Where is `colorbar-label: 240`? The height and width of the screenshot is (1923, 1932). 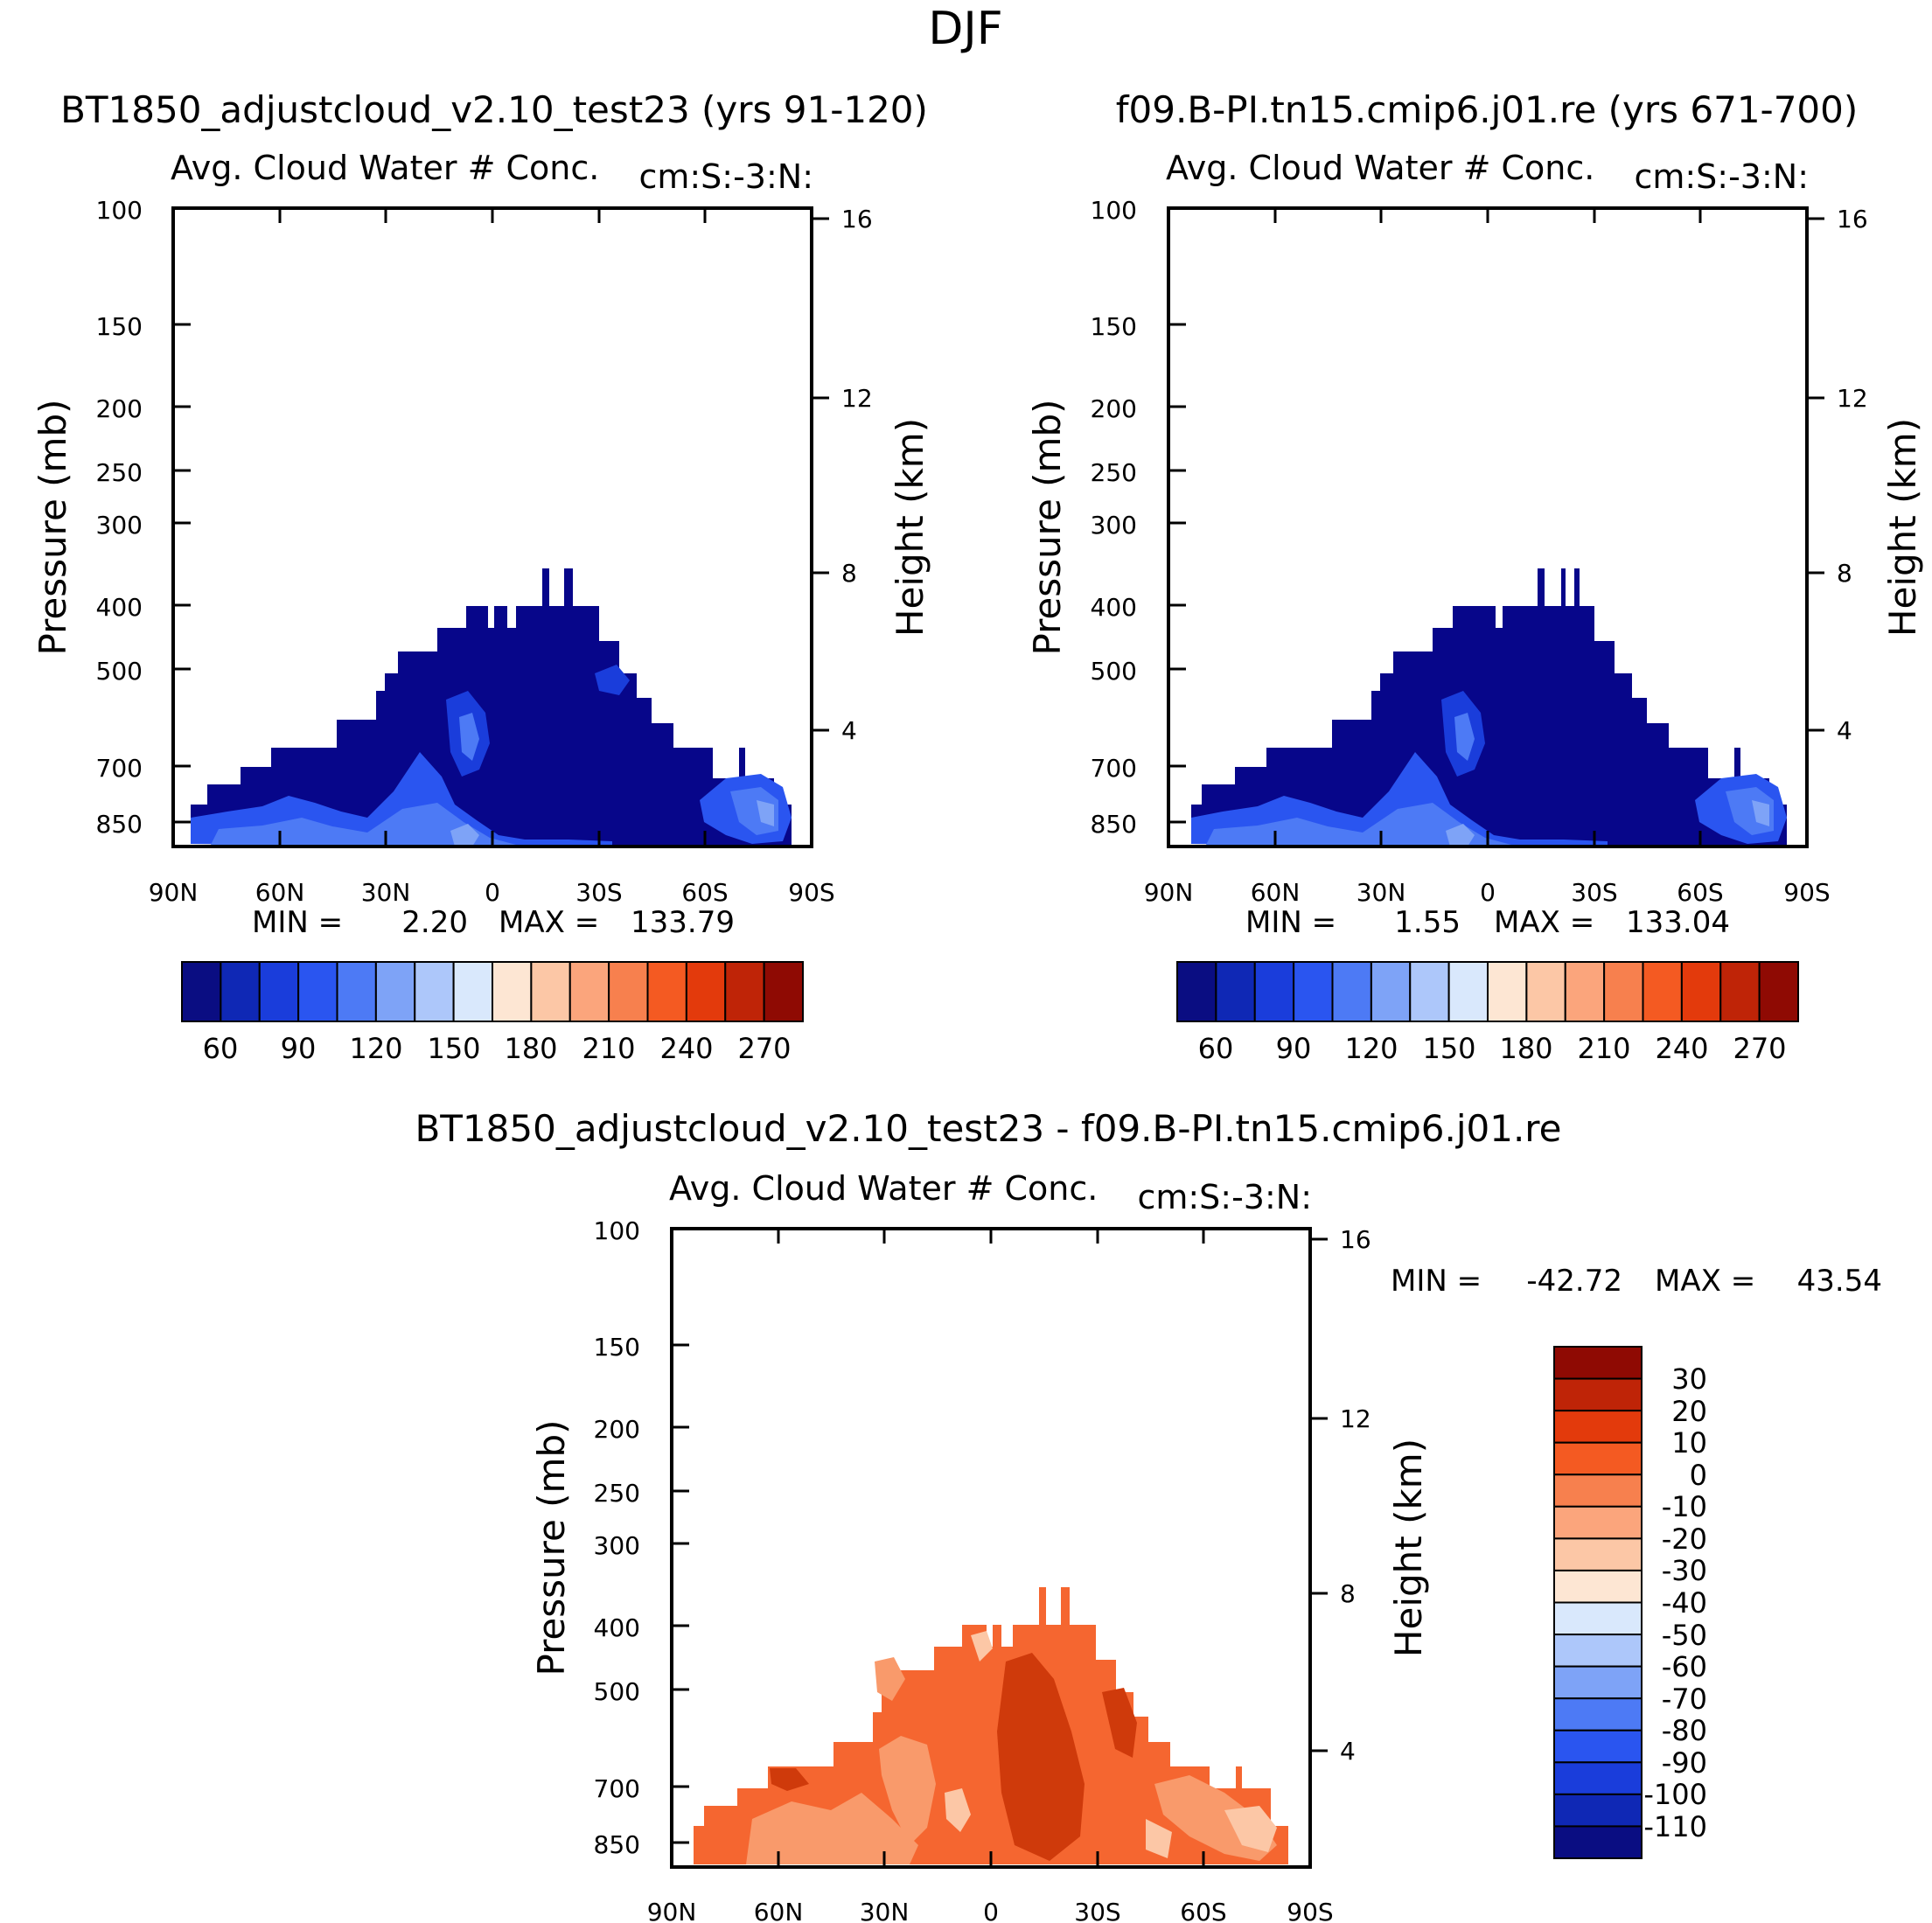
colorbar-label: 240 is located at coordinates (1681, 1048).